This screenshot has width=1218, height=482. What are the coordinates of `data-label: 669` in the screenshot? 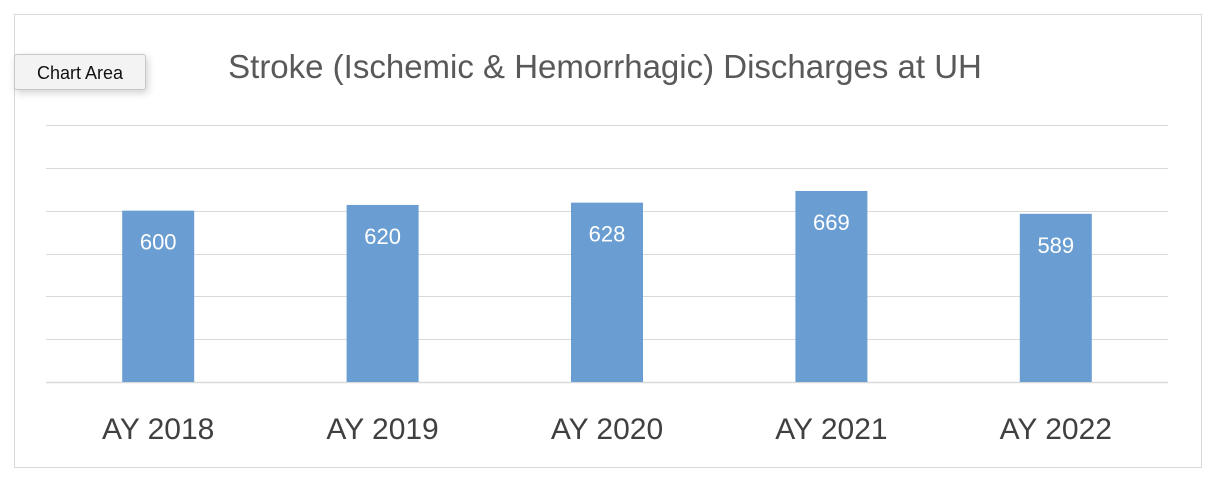 It's located at (831, 222).